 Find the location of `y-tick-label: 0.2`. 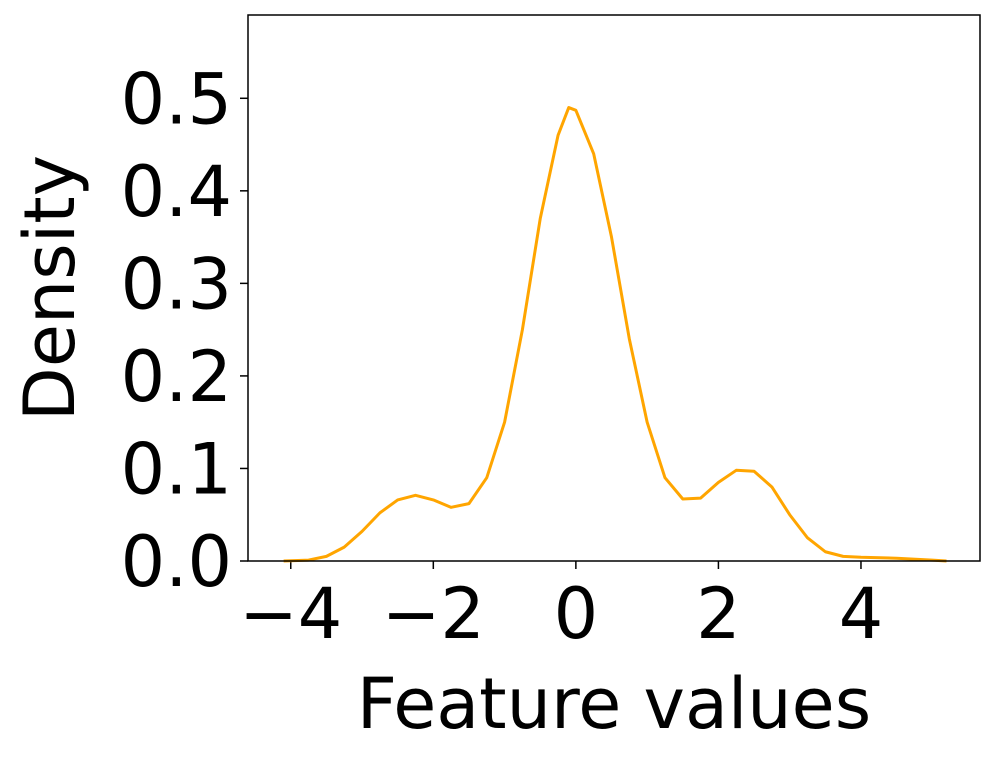

y-tick-label: 0.2 is located at coordinates (176, 377).